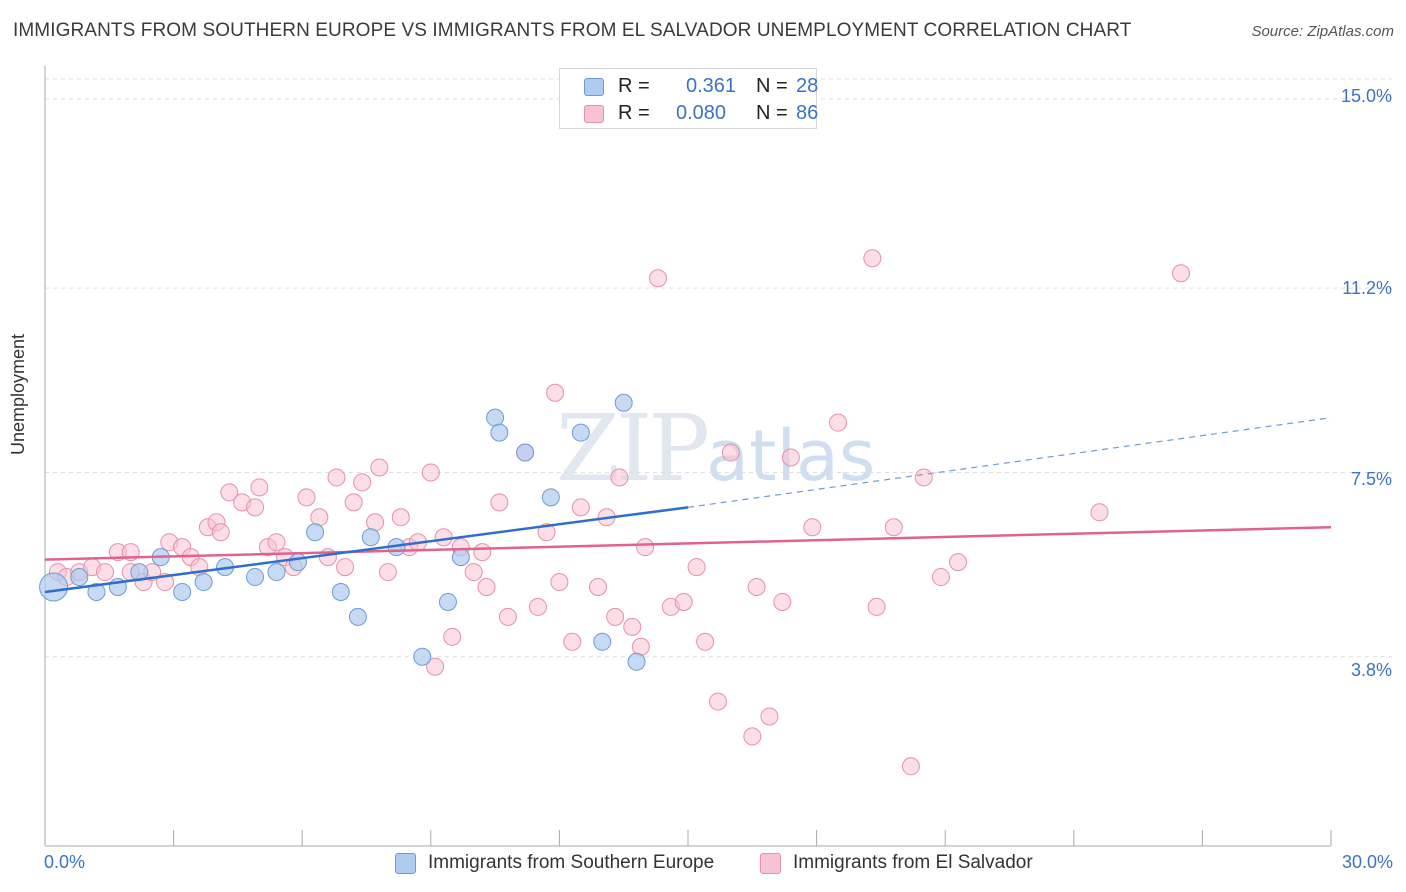 Image resolution: width=1406 pixels, height=892 pixels. What do you see at coordinates (715, 448) in the screenshot?
I see `watermark: ZIPatlas` at bounding box center [715, 448].